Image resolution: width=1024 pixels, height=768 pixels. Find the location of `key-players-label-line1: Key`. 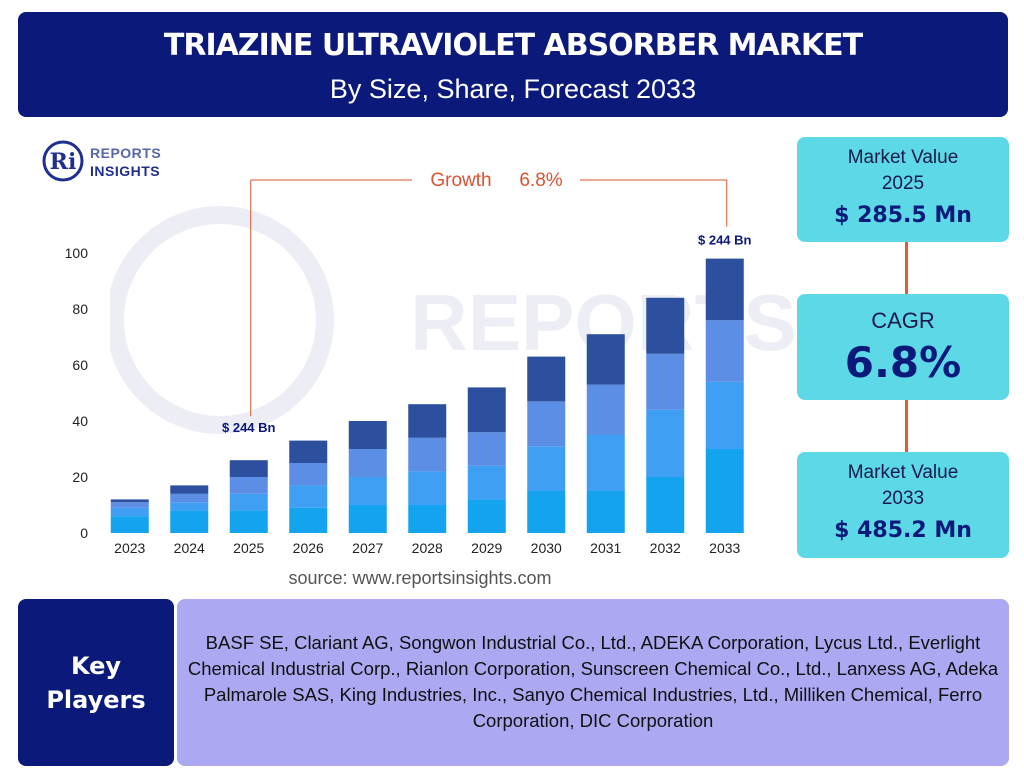

key-players-label-line1: Key is located at coordinates (96, 666).